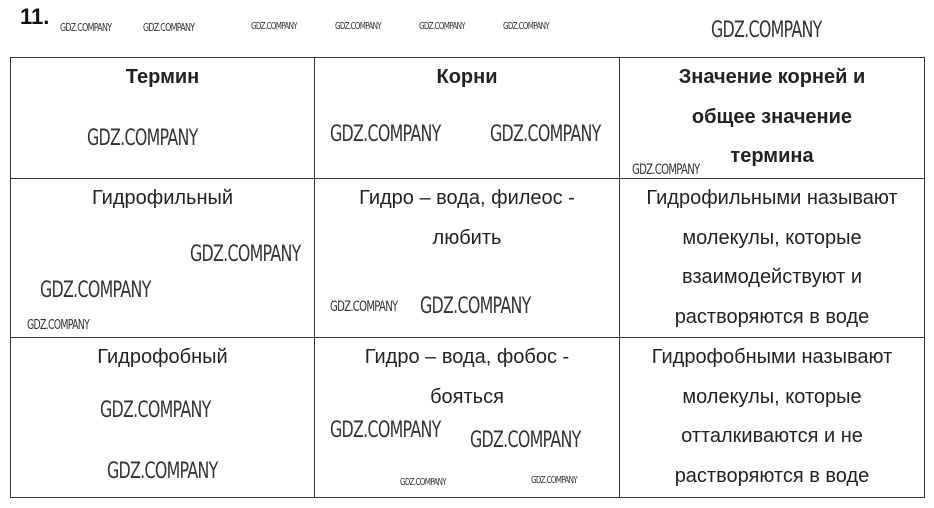 This screenshot has height=508, width=934. I want to click on cell-term: Гидрофобный, so click(162, 417).